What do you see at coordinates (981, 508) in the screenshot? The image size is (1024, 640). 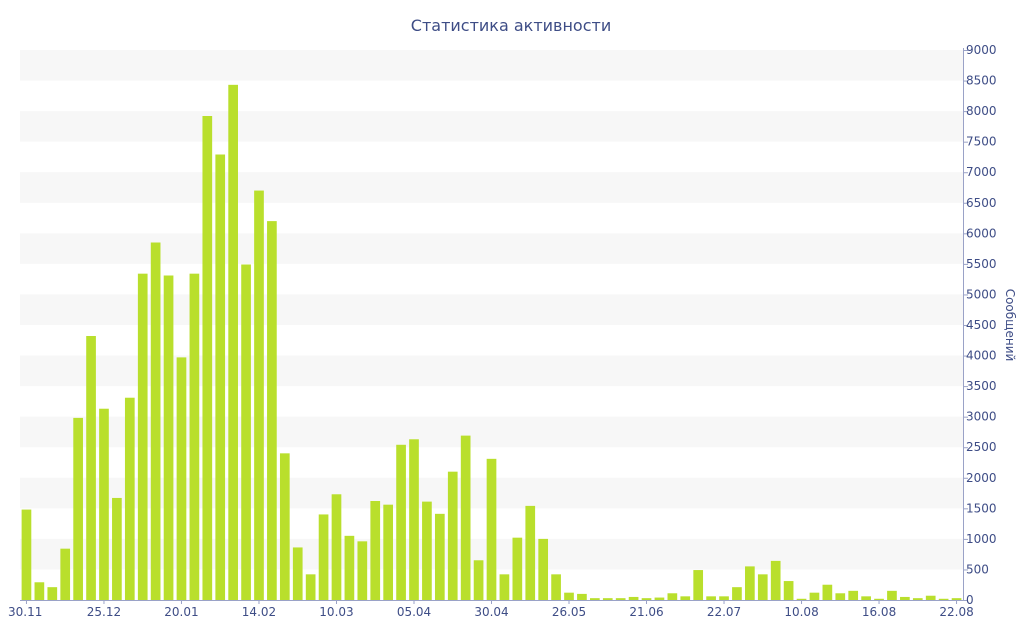 I see `y-tick-label: 1500` at bounding box center [981, 508].